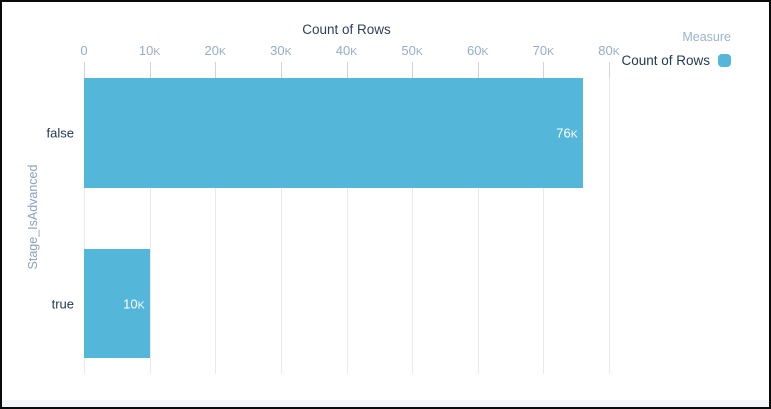  Describe the element at coordinates (609, 50) in the screenshot. I see `x-tick-label: 80K` at that location.